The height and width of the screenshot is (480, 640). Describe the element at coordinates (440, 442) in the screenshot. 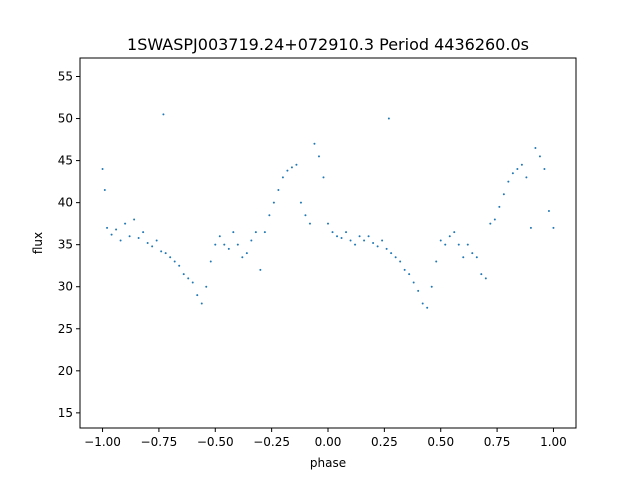

I see `x-tick-label: 0.50` at that location.